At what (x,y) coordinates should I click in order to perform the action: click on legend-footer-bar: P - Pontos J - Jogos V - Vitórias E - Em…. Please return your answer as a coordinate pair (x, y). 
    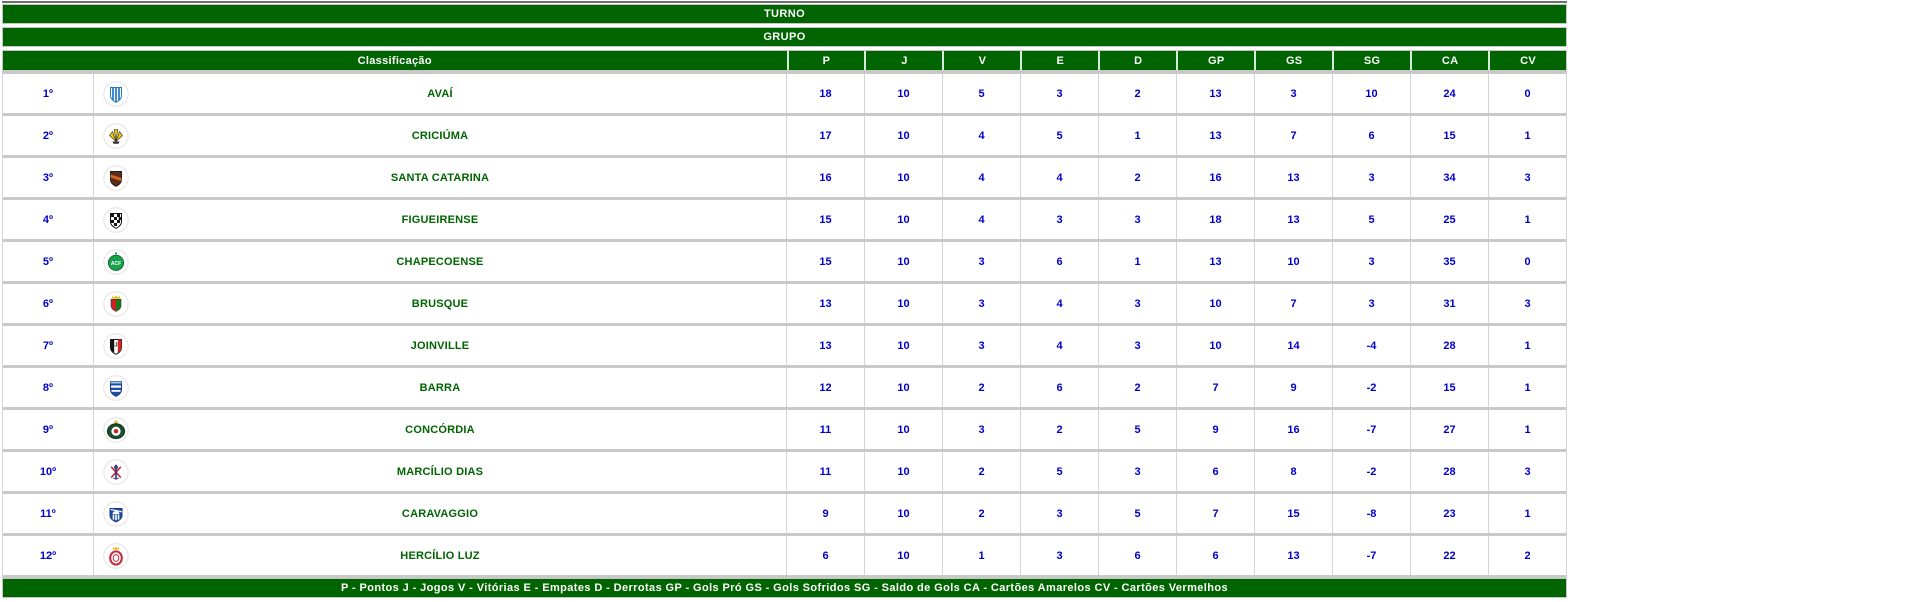
    Looking at the image, I should click on (784, 588).